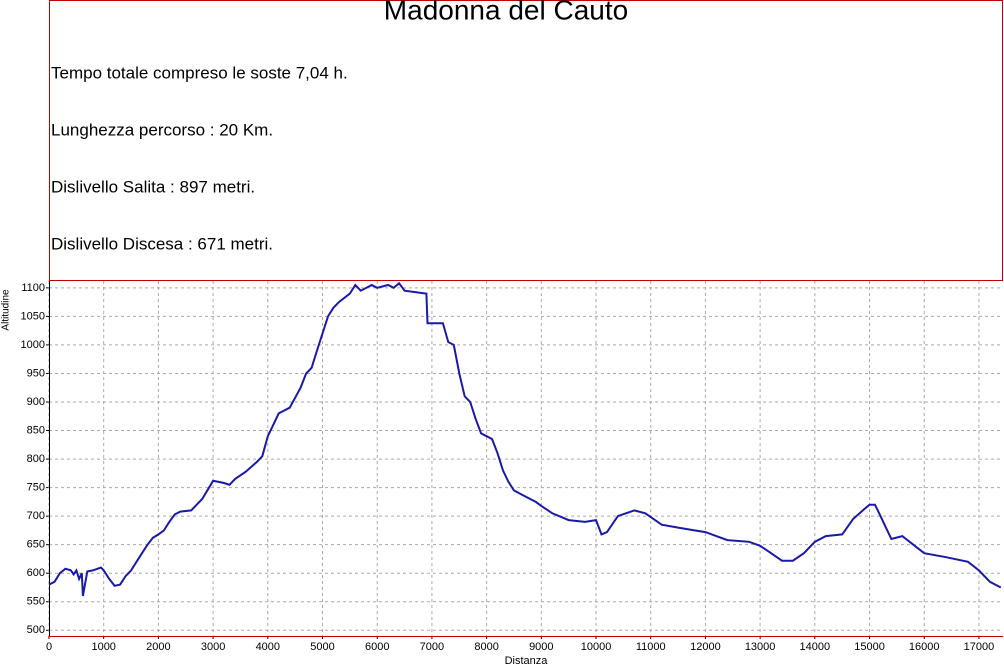 The height and width of the screenshot is (672, 1004). Describe the element at coordinates (158, 647) in the screenshot. I see `x-tick-label: 2000` at that location.